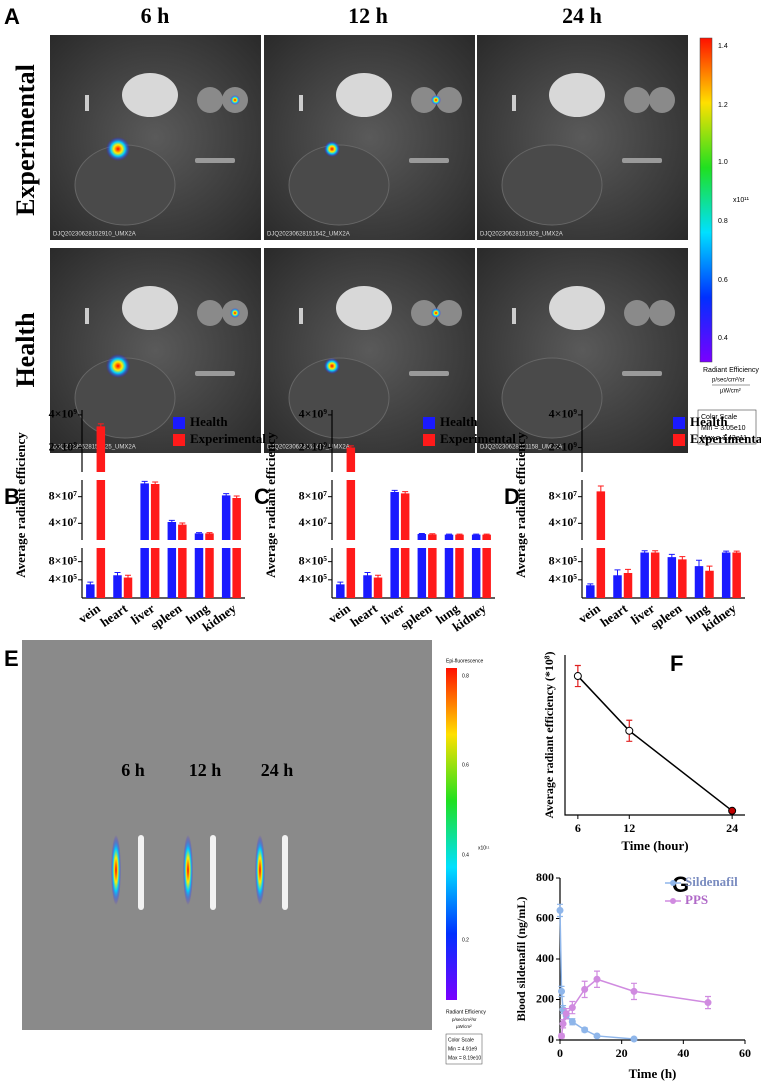 This screenshot has width=761, height=1084. What do you see at coordinates (478, 438) in the screenshot?
I see `legend-label: Experimental` at bounding box center [478, 438].